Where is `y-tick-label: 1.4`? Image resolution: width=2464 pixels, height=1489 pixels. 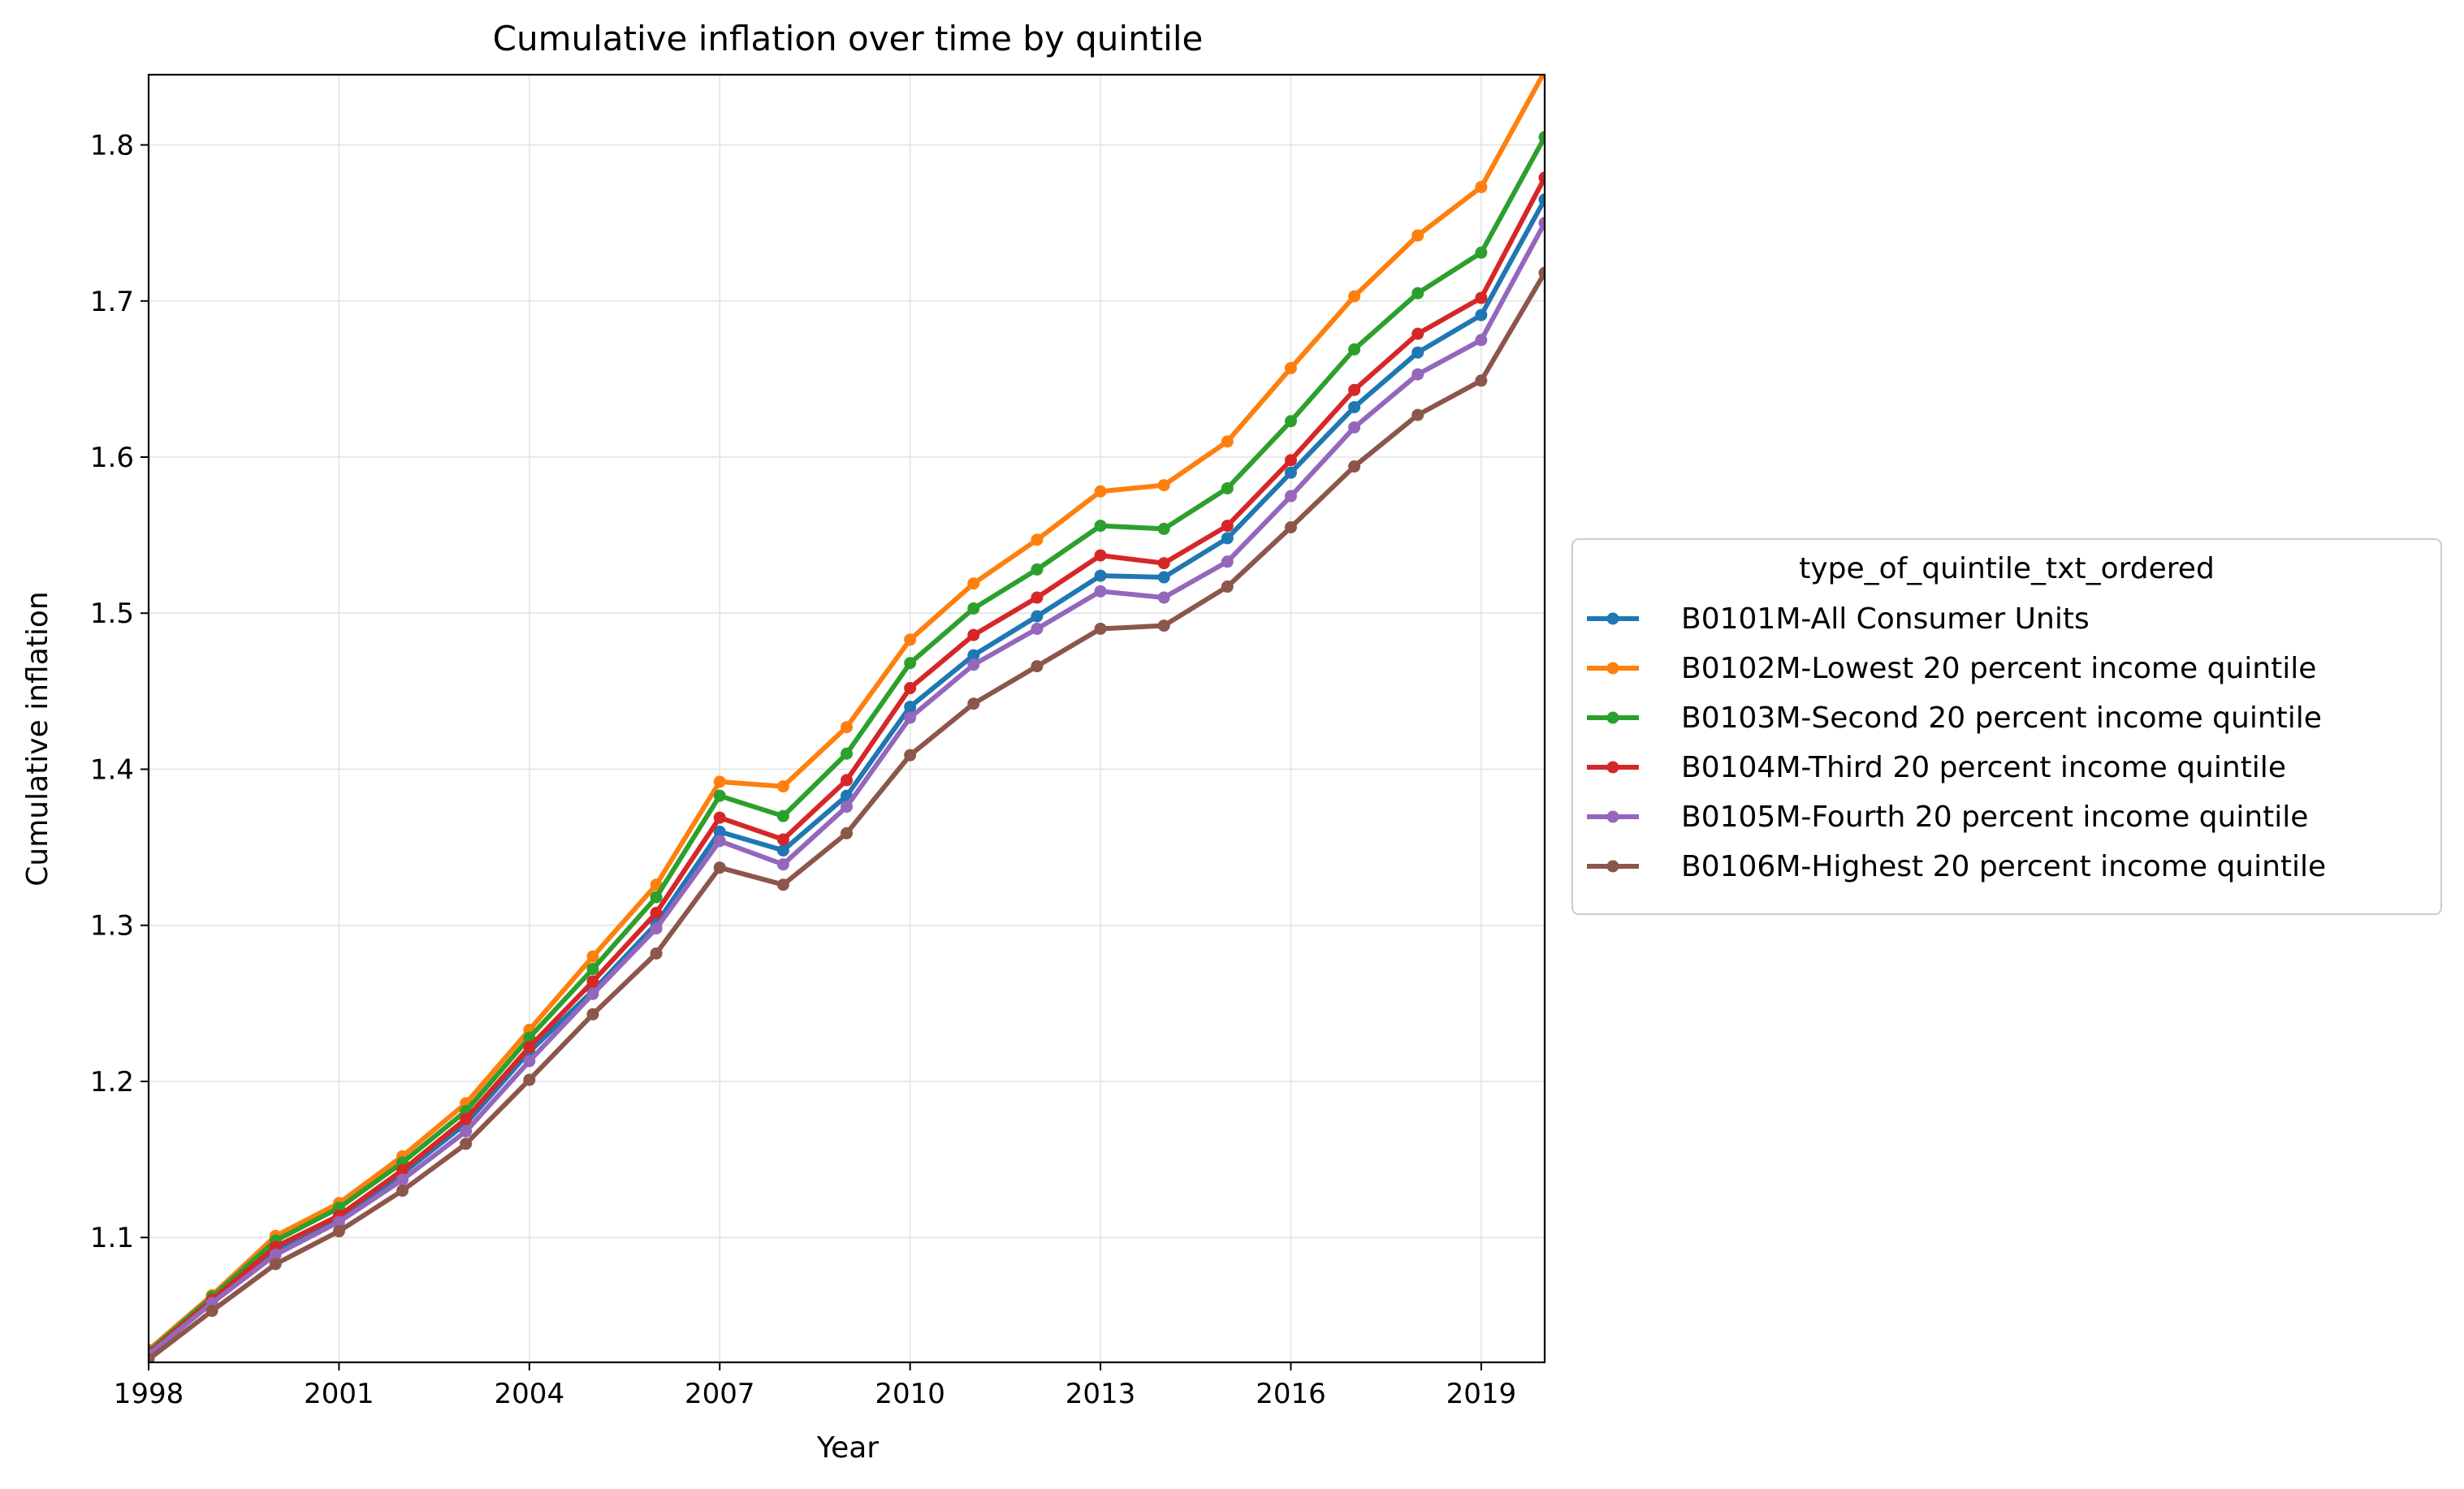 y-tick-label: 1.4 is located at coordinates (112, 769).